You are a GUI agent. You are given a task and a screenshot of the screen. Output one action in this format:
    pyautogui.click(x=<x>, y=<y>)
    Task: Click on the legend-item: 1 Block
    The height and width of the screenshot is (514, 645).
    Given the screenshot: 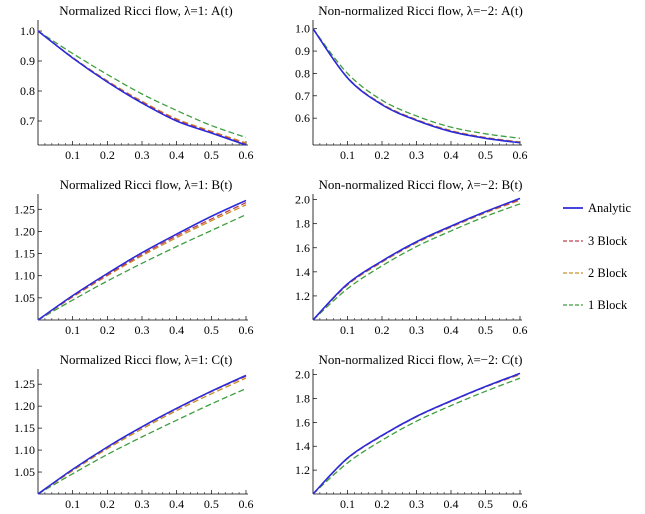 What is the action you would take?
    pyautogui.click(x=595, y=305)
    